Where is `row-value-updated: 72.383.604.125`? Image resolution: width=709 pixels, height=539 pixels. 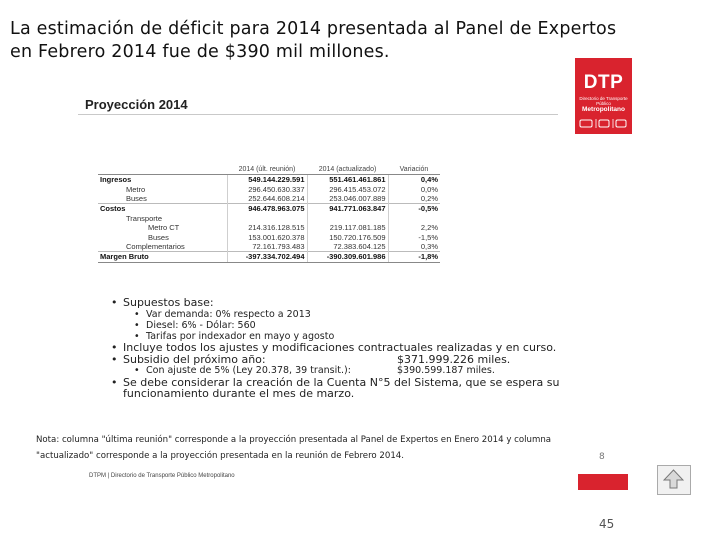
row-value-updated: 72.383.604.125 is located at coordinates (347, 246).